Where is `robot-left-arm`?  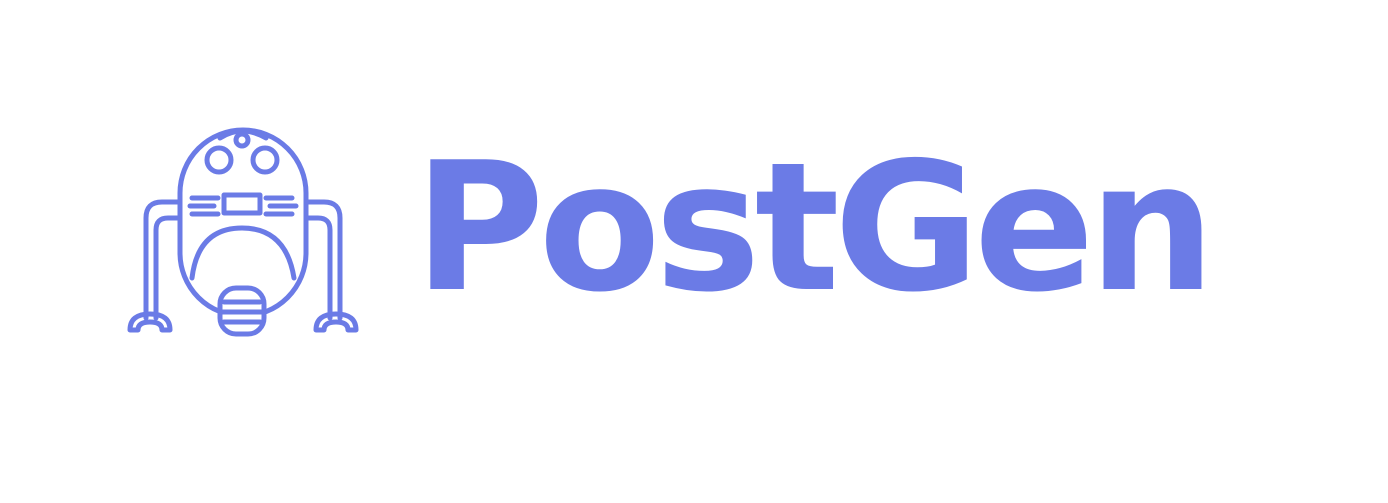 robot-left-arm is located at coordinates (163, 260).